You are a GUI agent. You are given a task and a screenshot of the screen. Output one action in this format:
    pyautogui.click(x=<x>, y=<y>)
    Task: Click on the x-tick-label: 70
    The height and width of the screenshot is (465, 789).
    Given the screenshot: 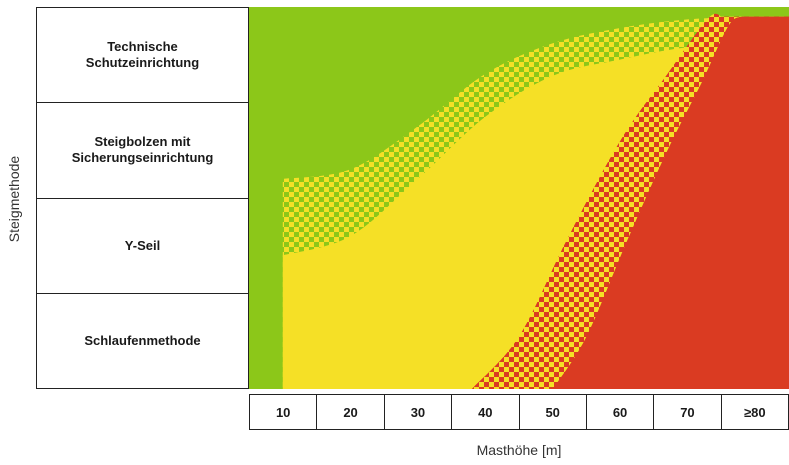 What is the action you would take?
    pyautogui.click(x=688, y=412)
    